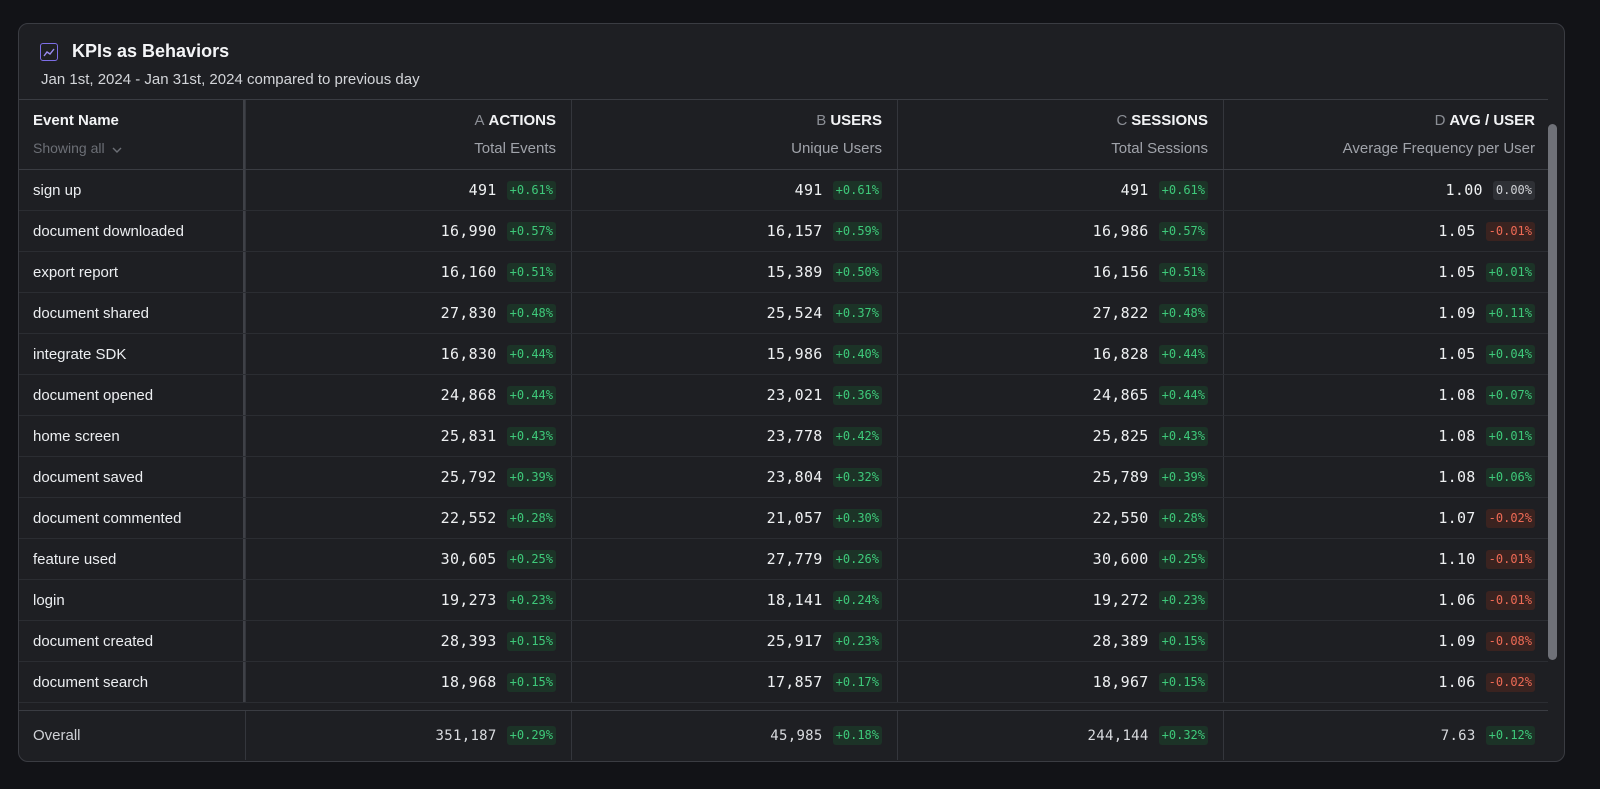 The height and width of the screenshot is (789, 1600). Describe the element at coordinates (132, 518) in the screenshot. I see `event-name-cell: document commented` at that location.